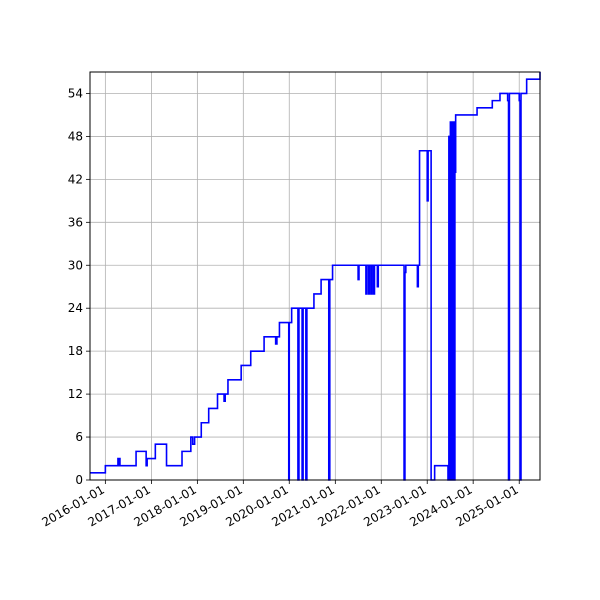 Image resolution: width=600 pixels, height=600 pixels. What do you see at coordinates (75, 179) in the screenshot?
I see `y-tick-label: 42` at bounding box center [75, 179].